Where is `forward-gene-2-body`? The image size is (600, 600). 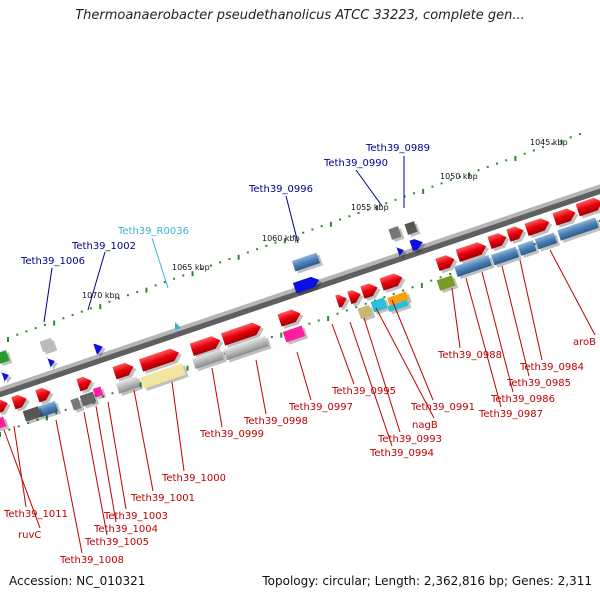 forward-gene-2-body is located at coordinates (537, 227).